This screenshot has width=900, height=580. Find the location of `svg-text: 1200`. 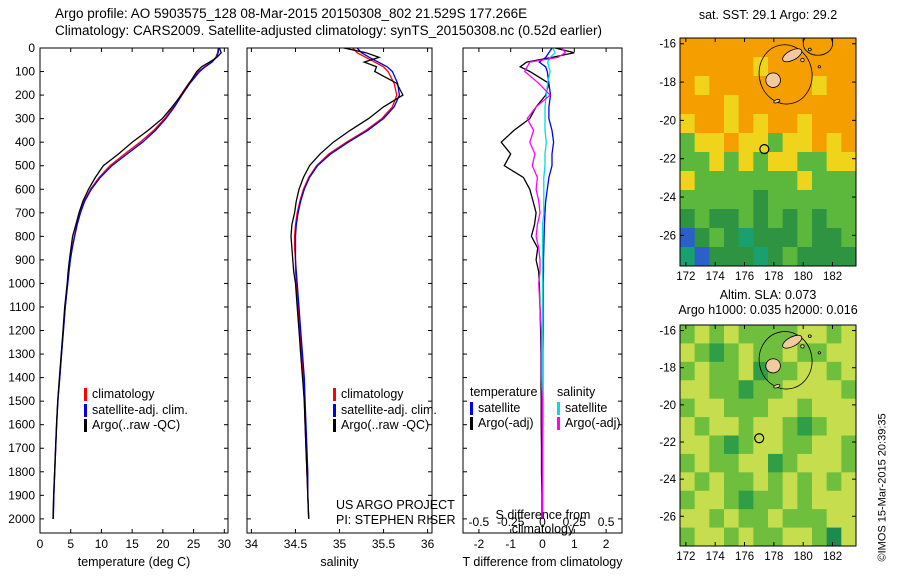

svg-text: 1200 is located at coordinates (21, 331).